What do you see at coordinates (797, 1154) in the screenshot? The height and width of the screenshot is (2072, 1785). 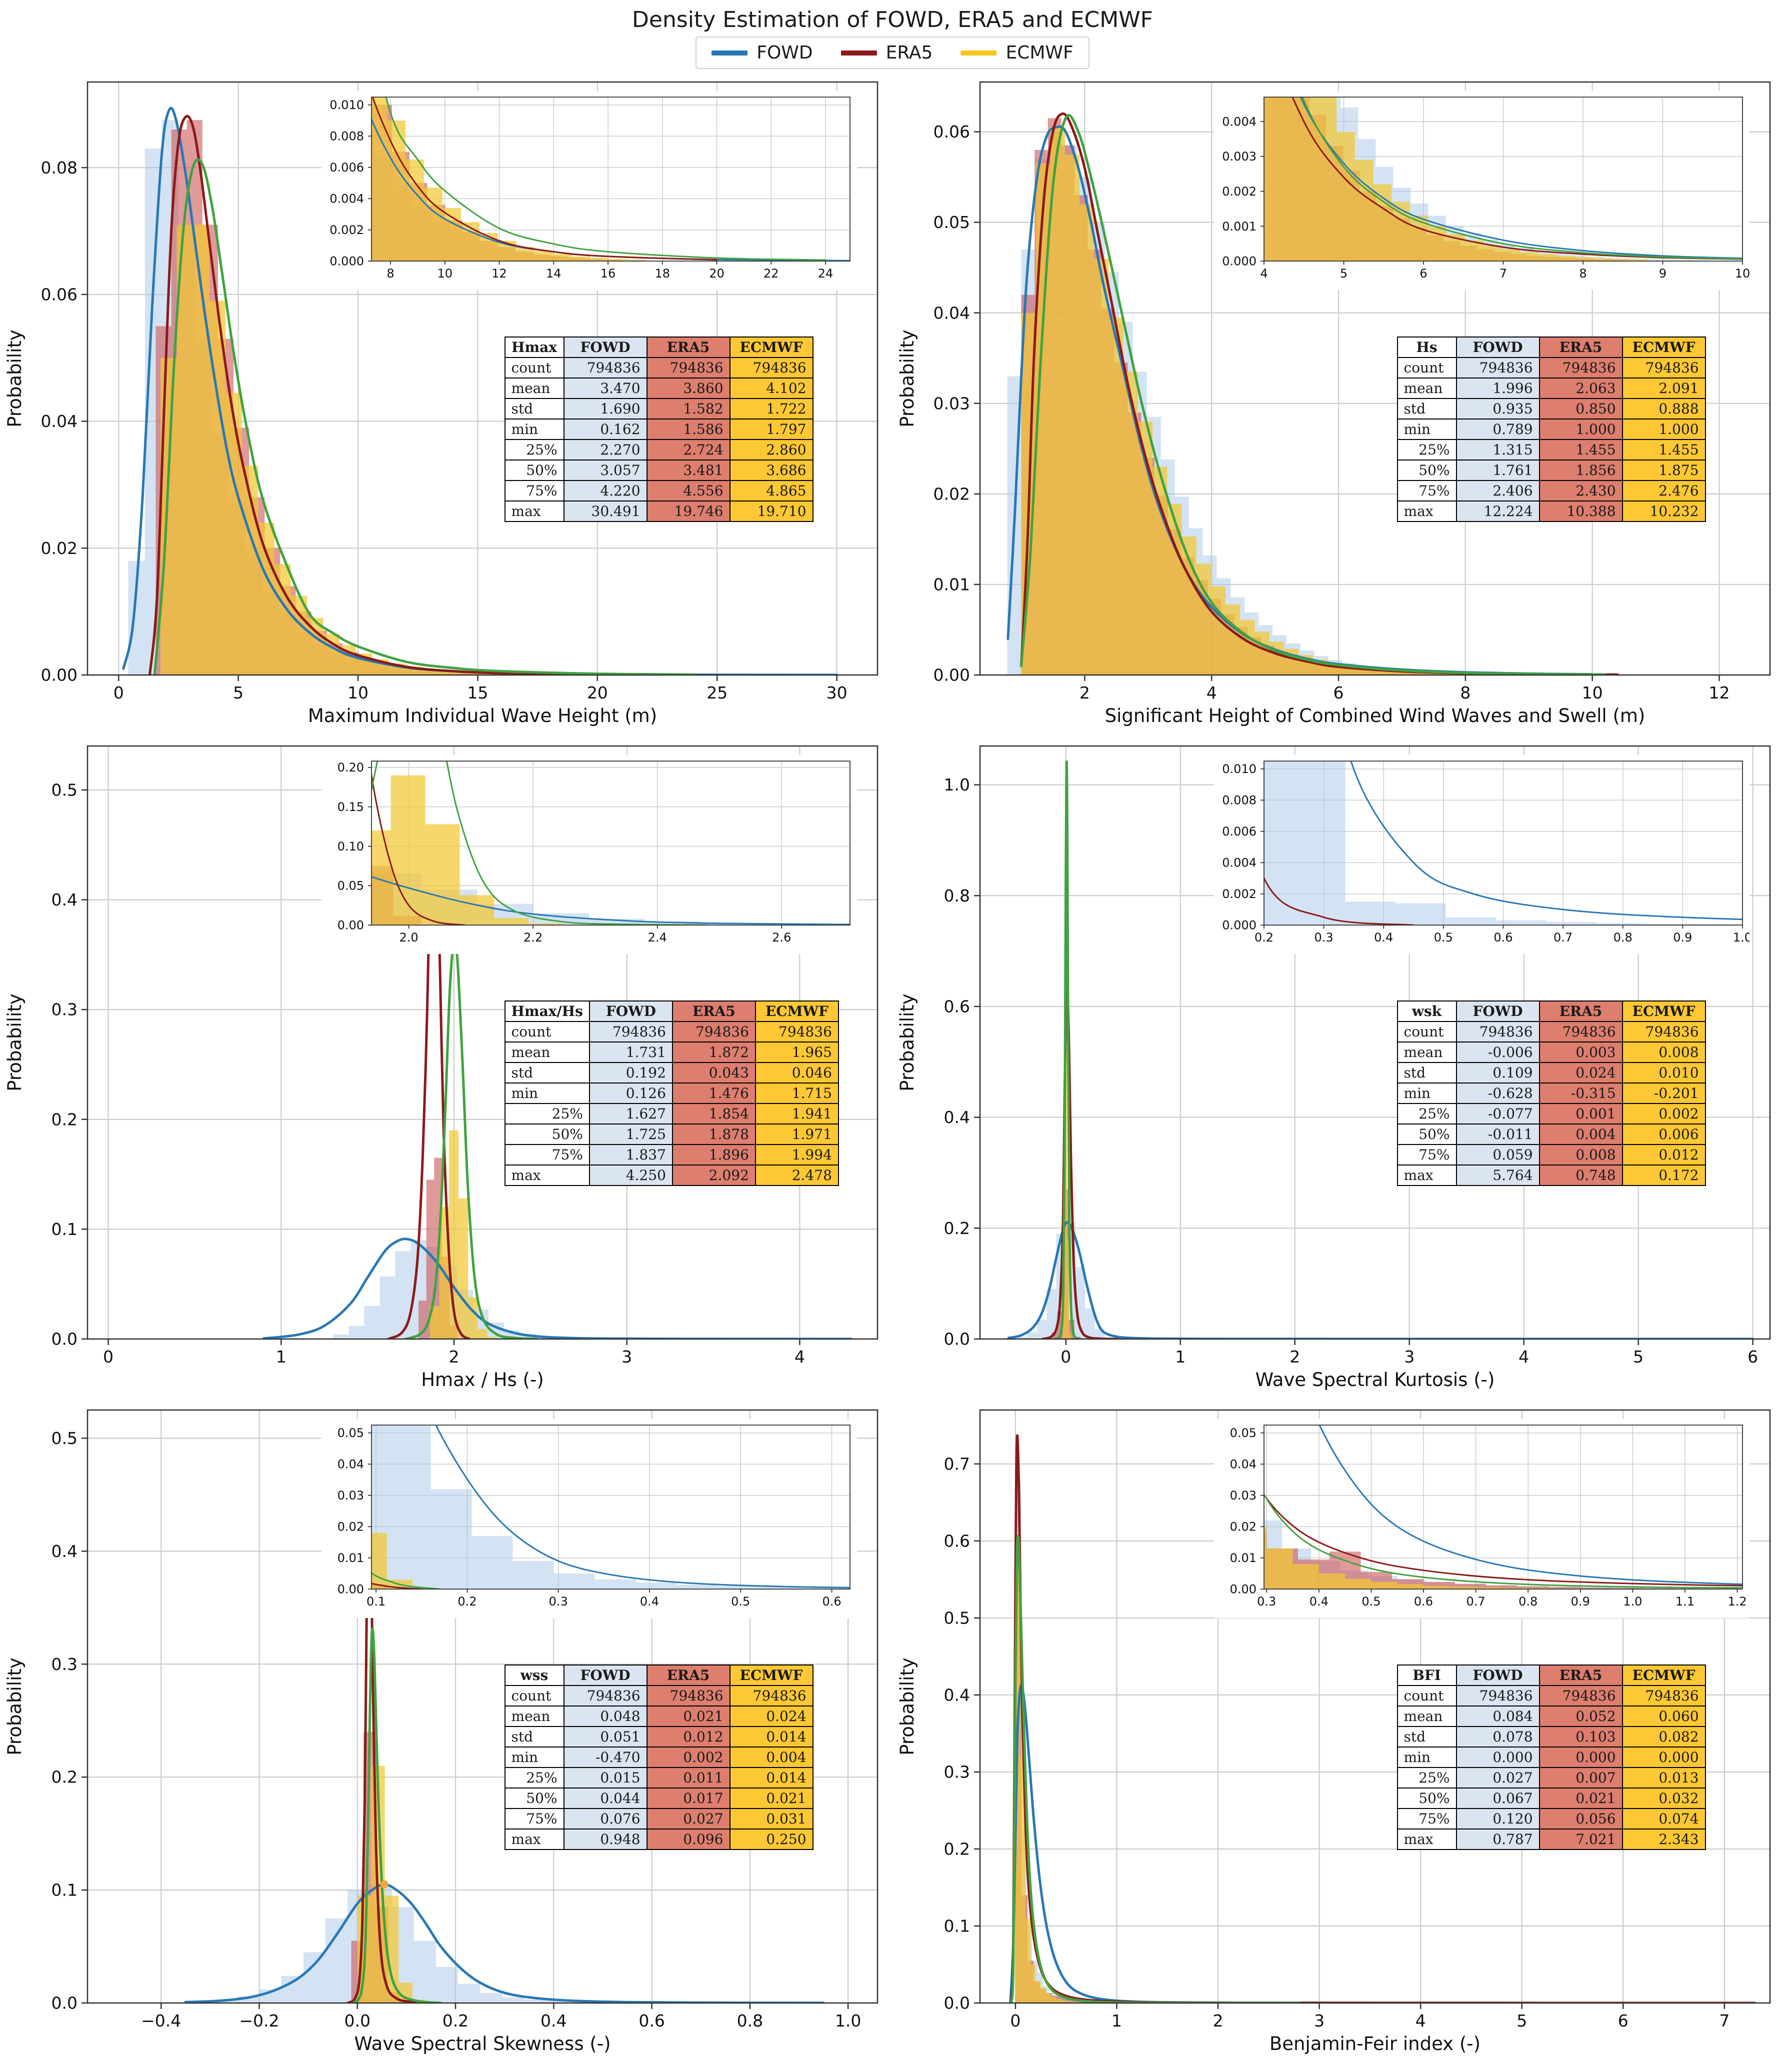 I see `table-cell: 1.994` at bounding box center [797, 1154].